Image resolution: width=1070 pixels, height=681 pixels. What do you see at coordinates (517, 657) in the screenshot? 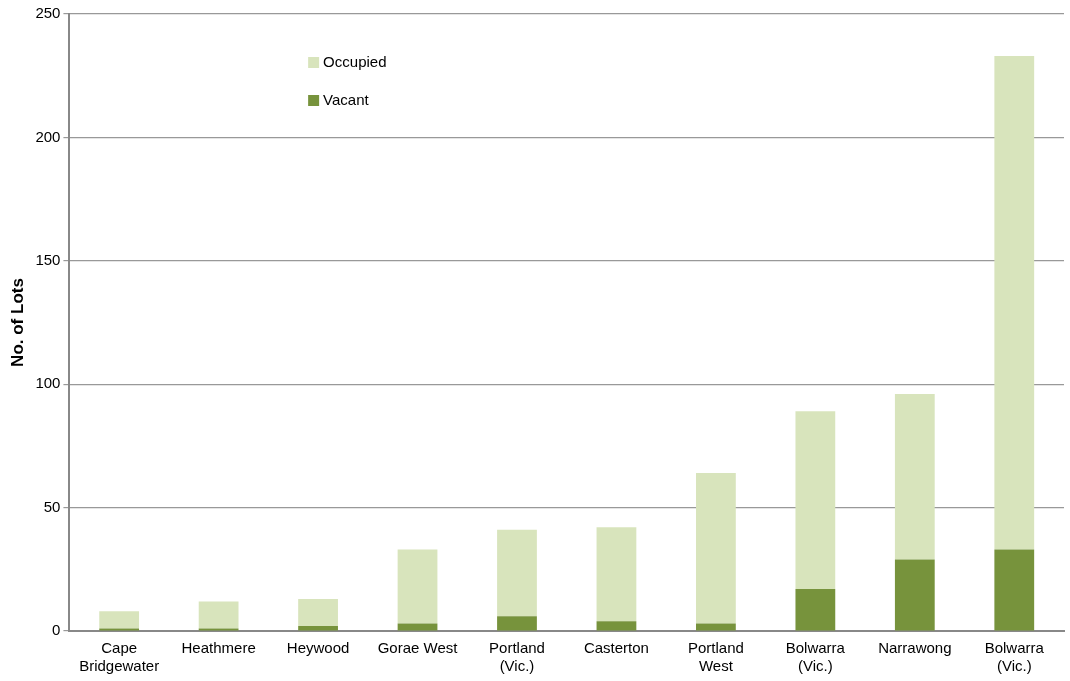
I see `x-tick-label: Portland (Vic.)` at bounding box center [517, 657].